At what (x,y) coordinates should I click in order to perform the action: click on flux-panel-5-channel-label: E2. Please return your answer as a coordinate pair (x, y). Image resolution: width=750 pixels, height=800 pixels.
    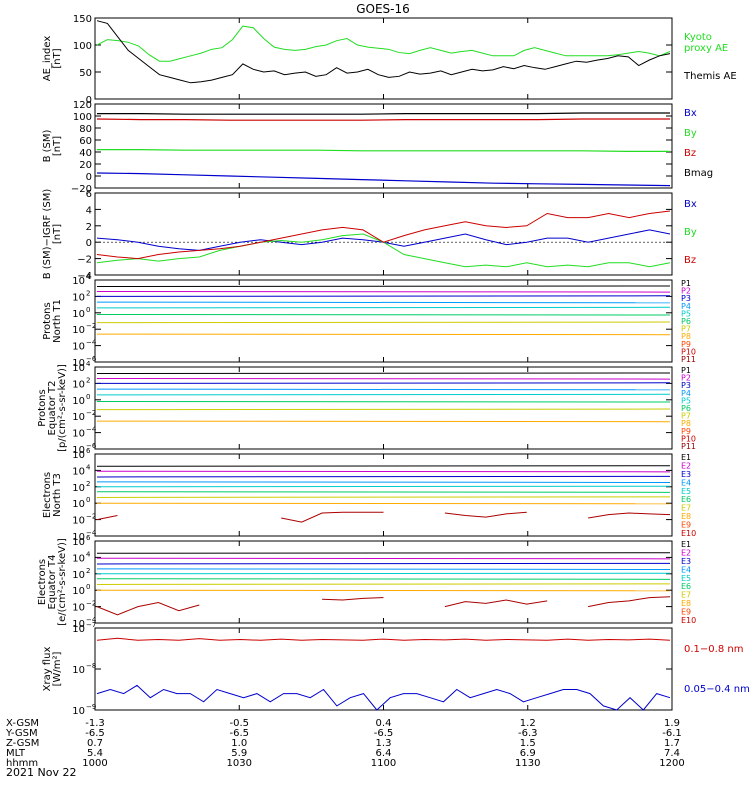
    Looking at the image, I should click on (686, 465).